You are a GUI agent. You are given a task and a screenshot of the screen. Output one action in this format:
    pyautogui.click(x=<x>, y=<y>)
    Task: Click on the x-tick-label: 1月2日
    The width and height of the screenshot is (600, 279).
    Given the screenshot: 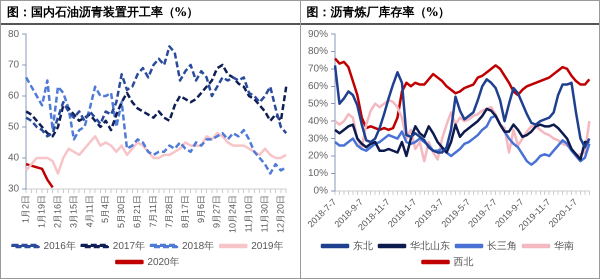 What is the action you would take?
    pyautogui.click(x=25, y=208)
    